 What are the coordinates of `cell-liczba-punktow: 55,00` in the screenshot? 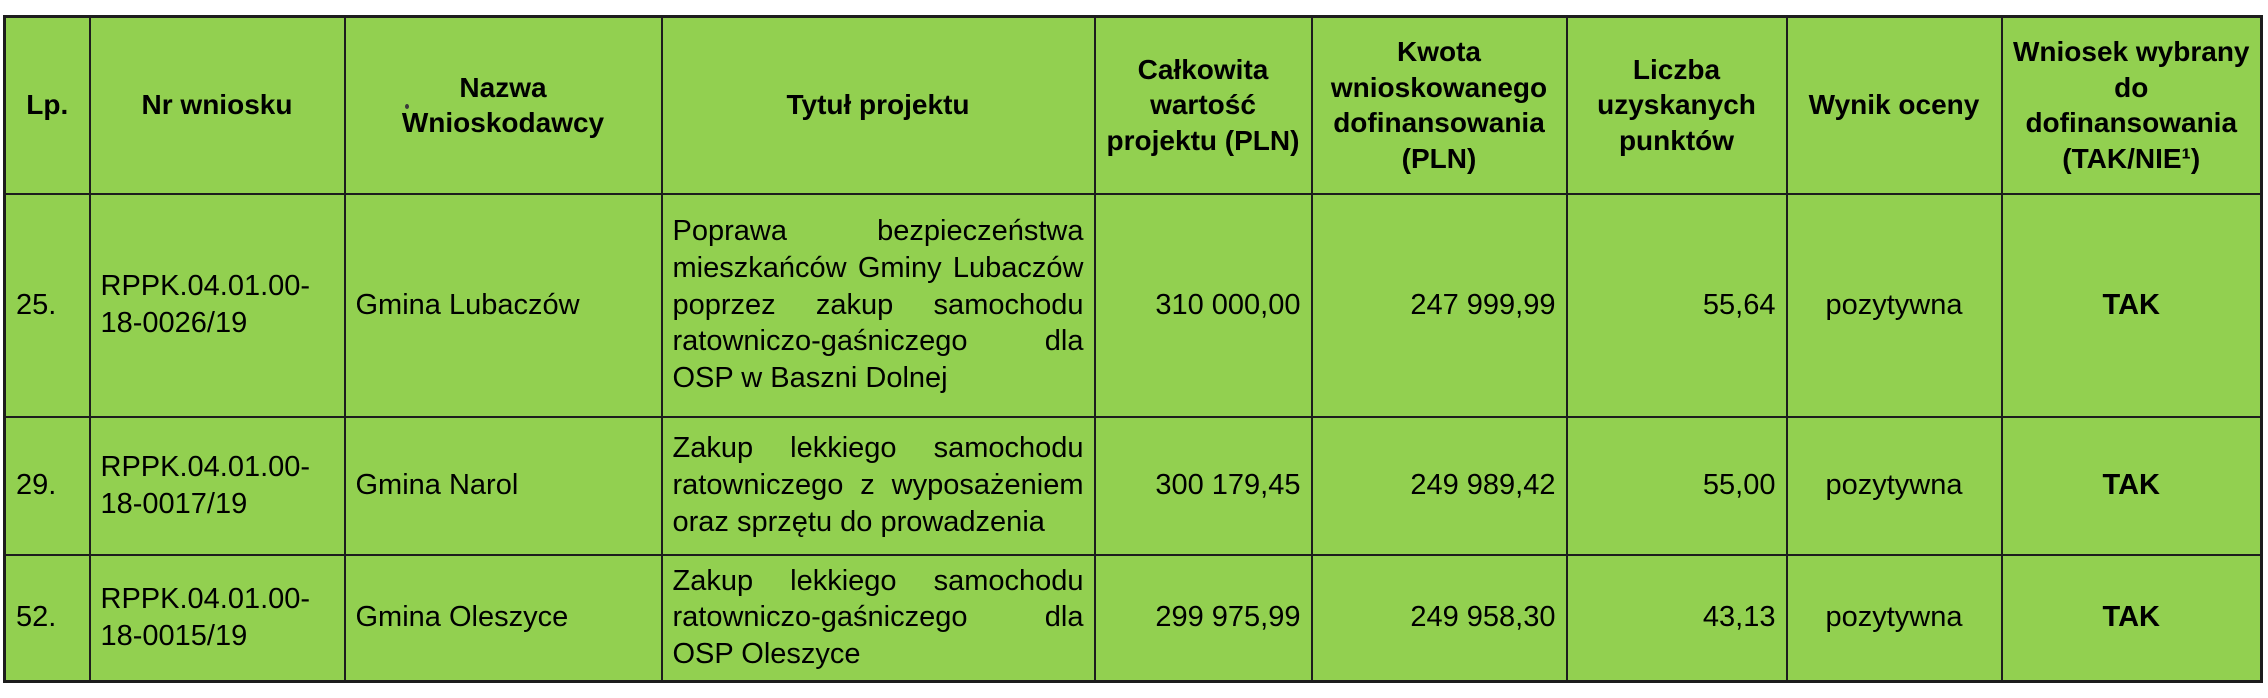 It's located at (1676, 485).